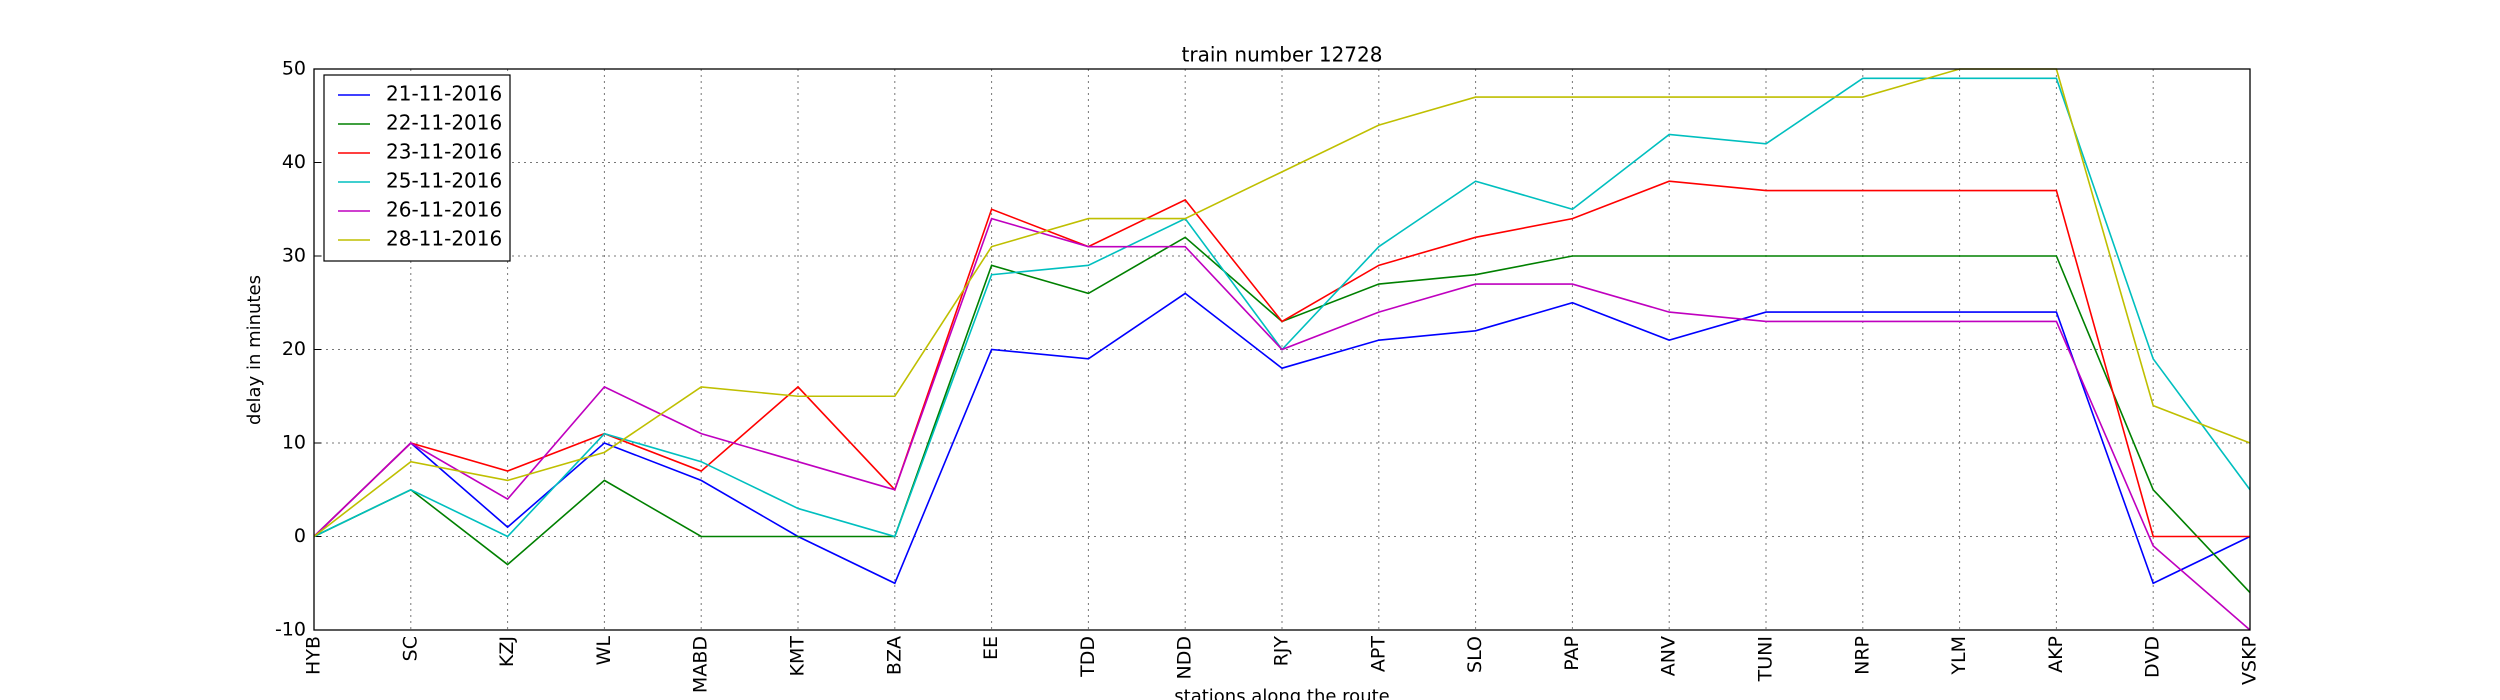 The width and height of the screenshot is (2500, 700). I want to click on chart-title: train number 12728, so click(1282, 55).